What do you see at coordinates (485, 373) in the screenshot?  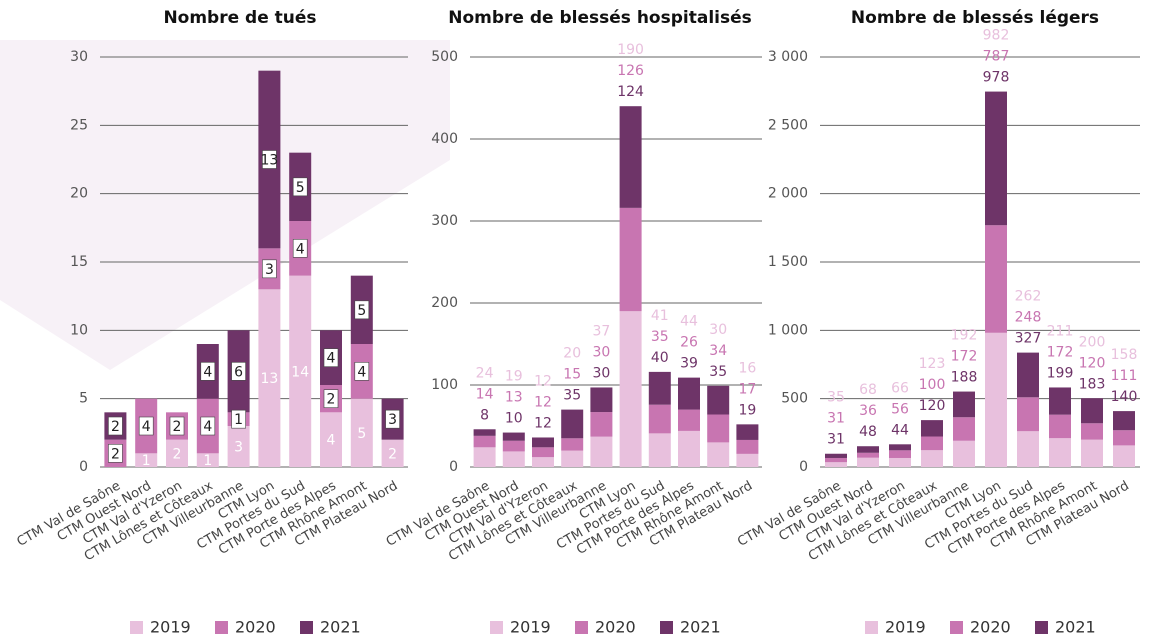 I see `data-label: 24` at bounding box center [485, 373].